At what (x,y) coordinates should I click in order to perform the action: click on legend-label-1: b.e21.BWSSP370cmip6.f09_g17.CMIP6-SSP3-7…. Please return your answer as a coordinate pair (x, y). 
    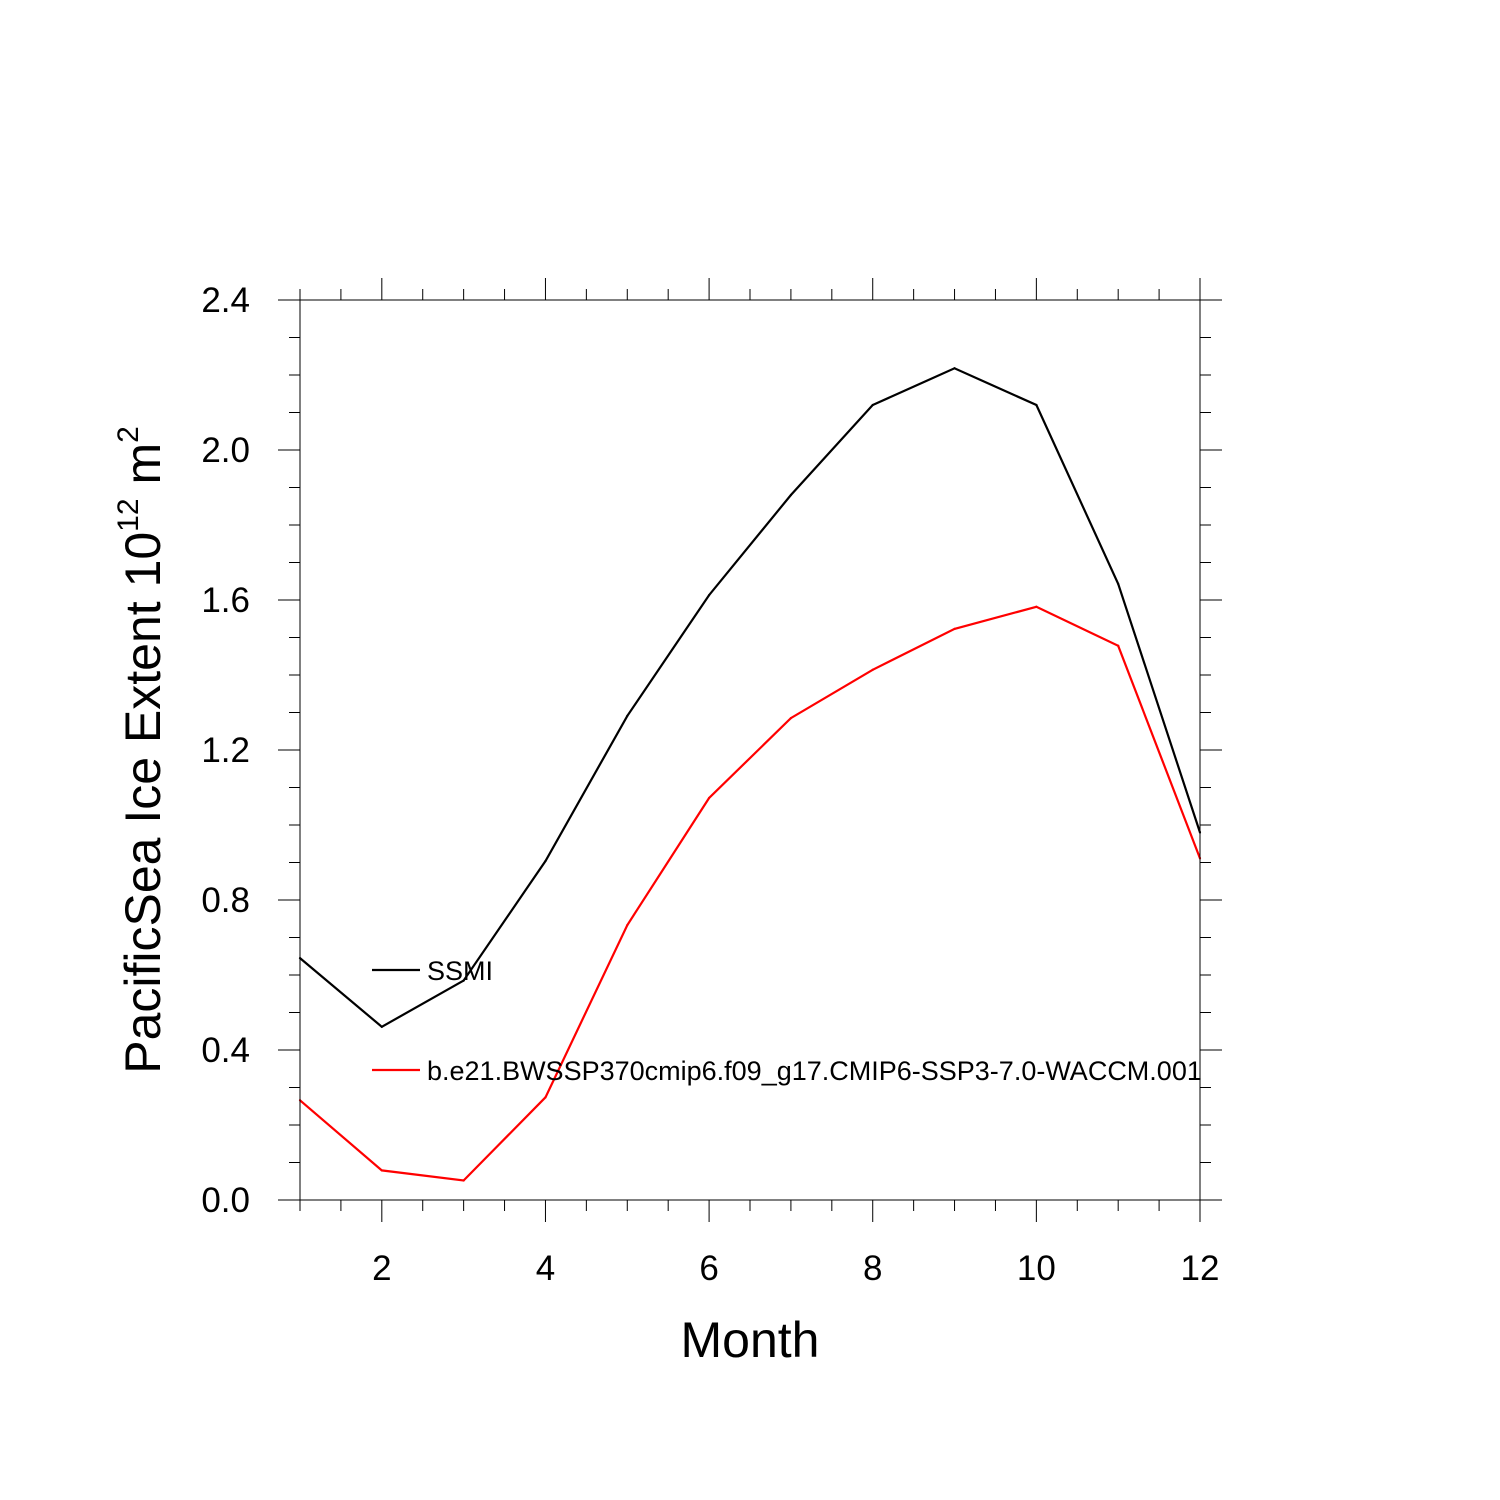
    Looking at the image, I should click on (814, 1071).